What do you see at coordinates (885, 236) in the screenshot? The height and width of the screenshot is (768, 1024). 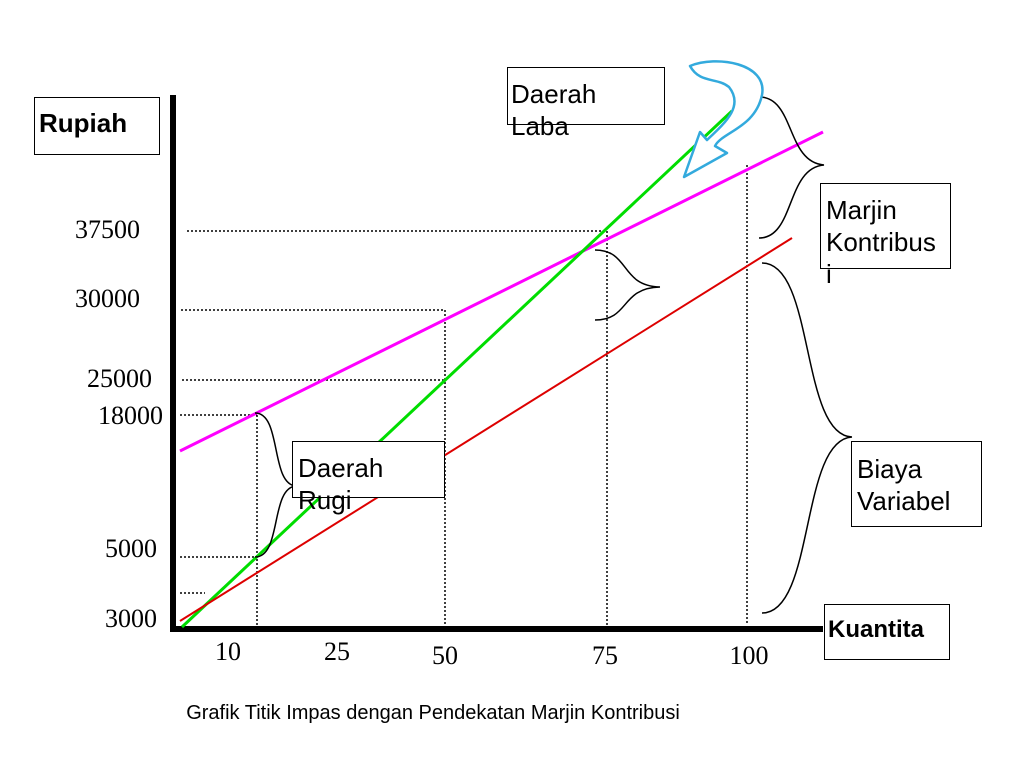 I see `contribution-margin-label: Marjin Kontribus i` at bounding box center [885, 236].